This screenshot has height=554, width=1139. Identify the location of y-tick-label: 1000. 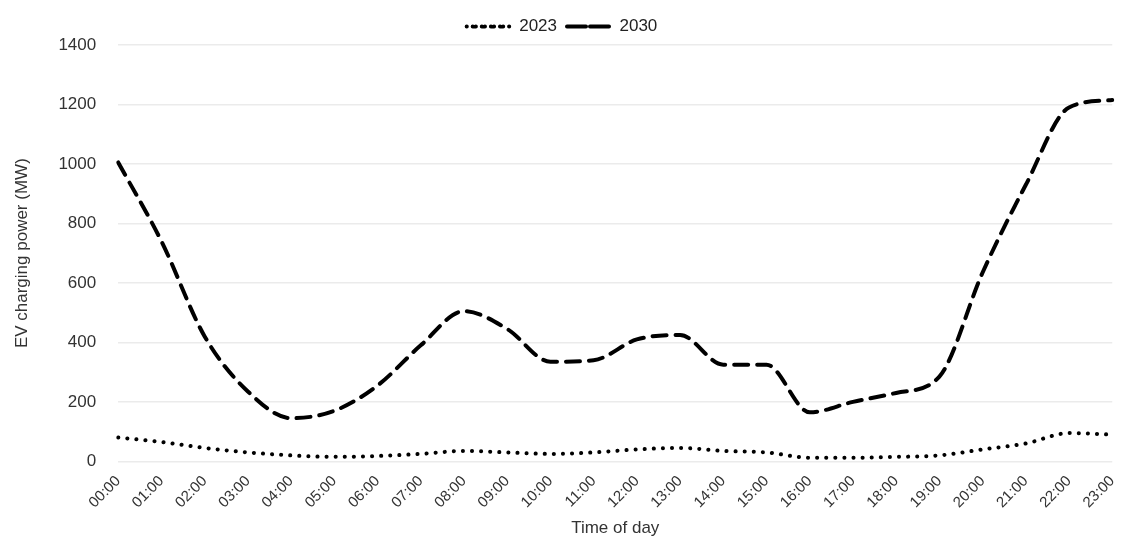
(77, 163).